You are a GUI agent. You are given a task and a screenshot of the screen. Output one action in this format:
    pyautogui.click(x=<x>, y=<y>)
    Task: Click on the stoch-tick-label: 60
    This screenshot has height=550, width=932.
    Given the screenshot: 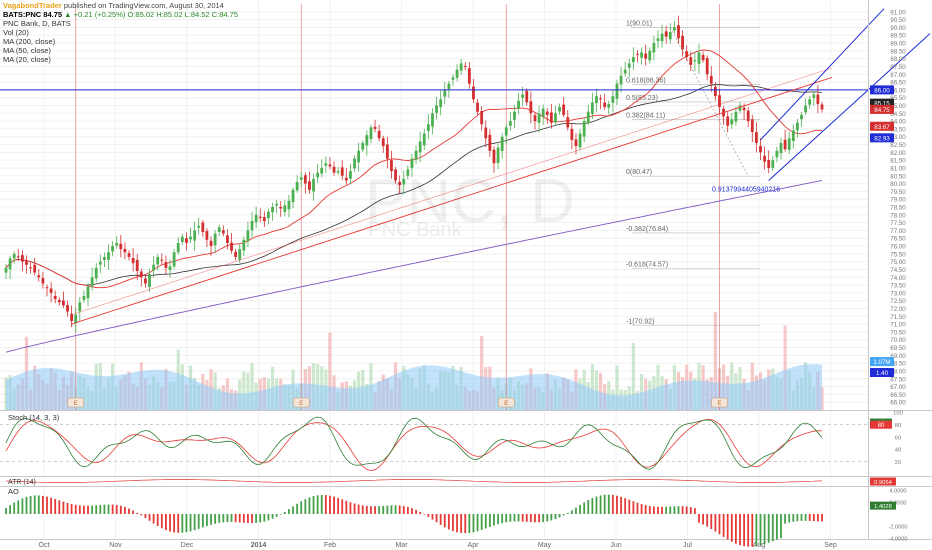 What is the action you would take?
    pyautogui.click(x=898, y=438)
    